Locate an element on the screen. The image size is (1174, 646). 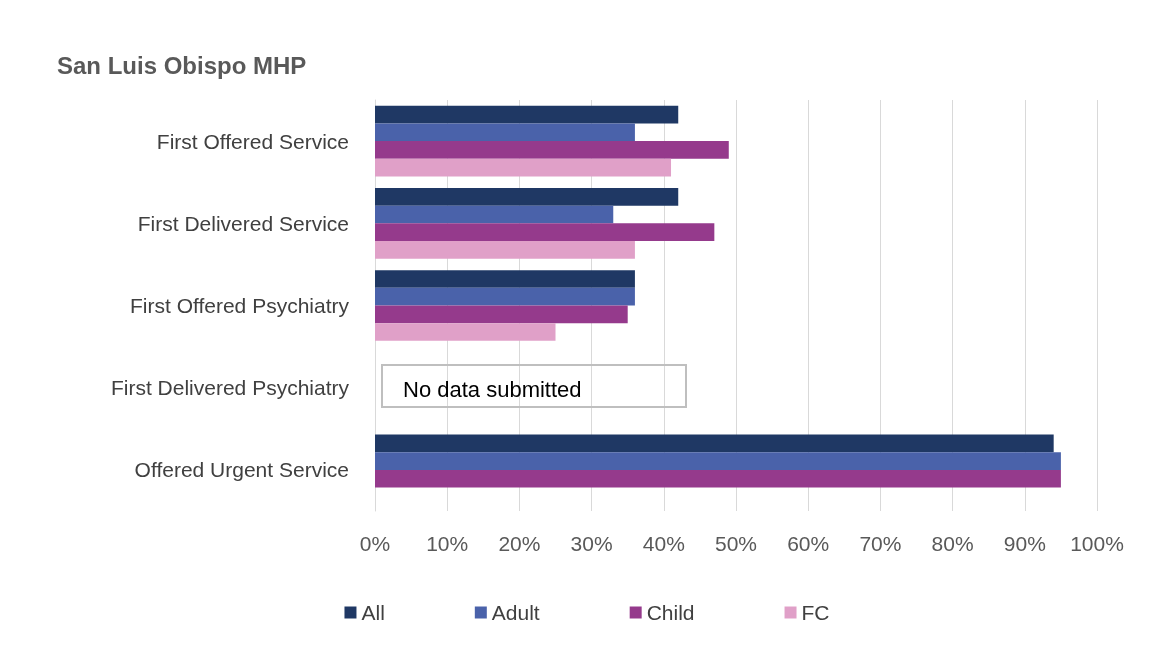
x-tick-label: 80% is located at coordinates (952, 543).